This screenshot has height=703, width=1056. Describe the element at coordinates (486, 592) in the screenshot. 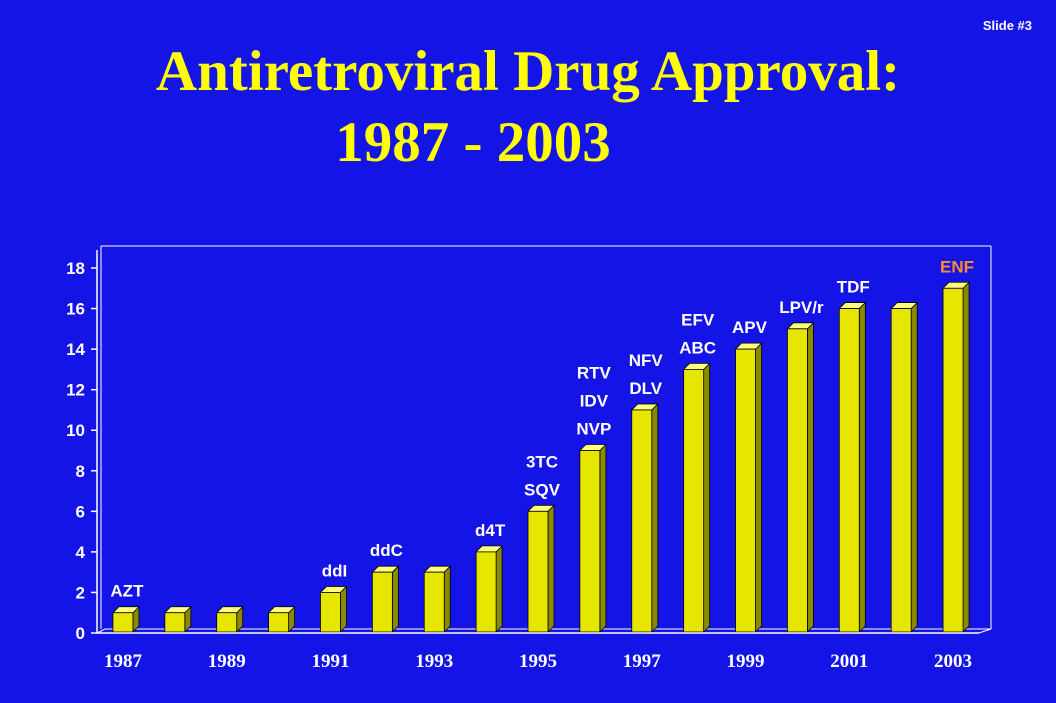

I see `bar-1994` at that location.